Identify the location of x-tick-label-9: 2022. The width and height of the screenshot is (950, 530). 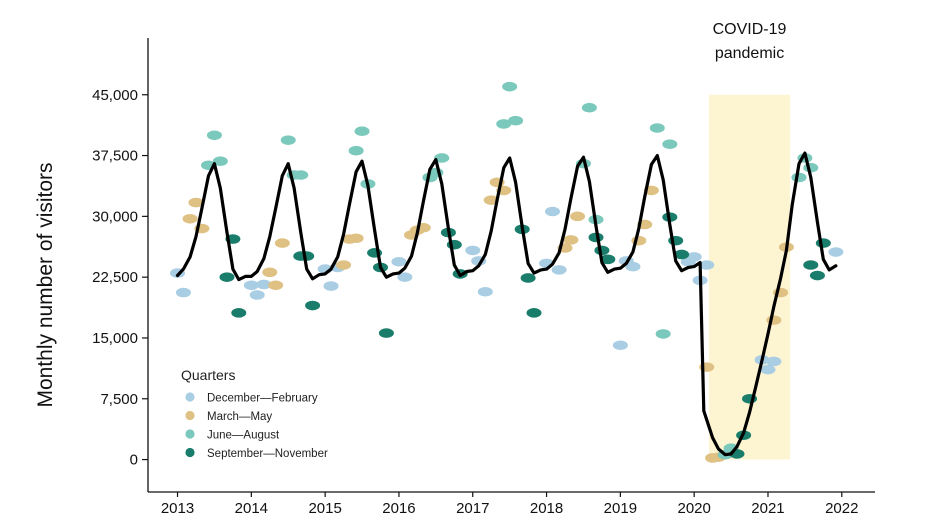
(841, 508).